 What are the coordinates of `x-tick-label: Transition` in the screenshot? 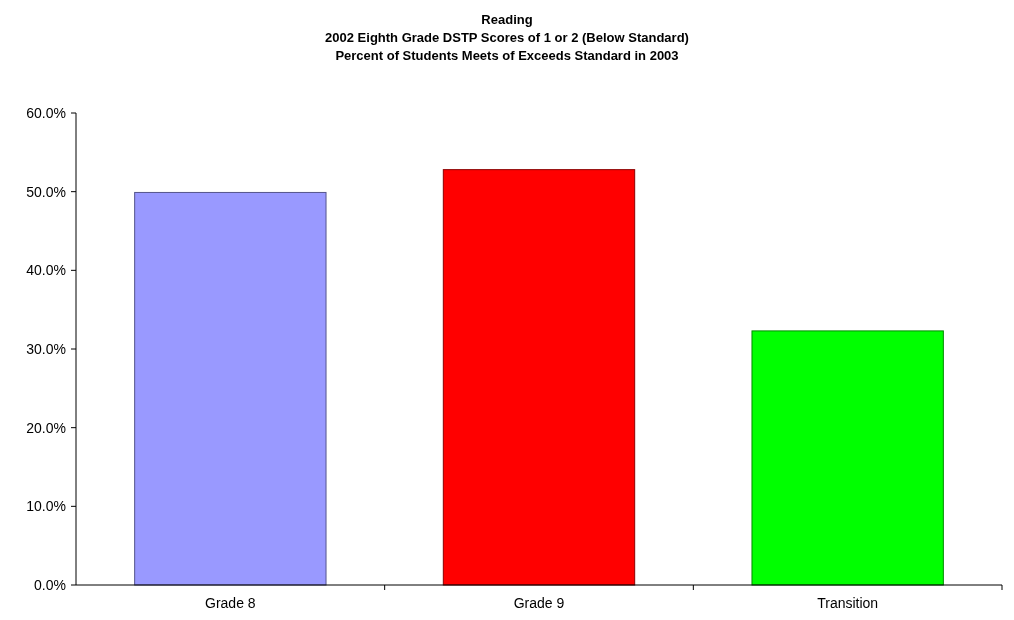 It's located at (848, 603).